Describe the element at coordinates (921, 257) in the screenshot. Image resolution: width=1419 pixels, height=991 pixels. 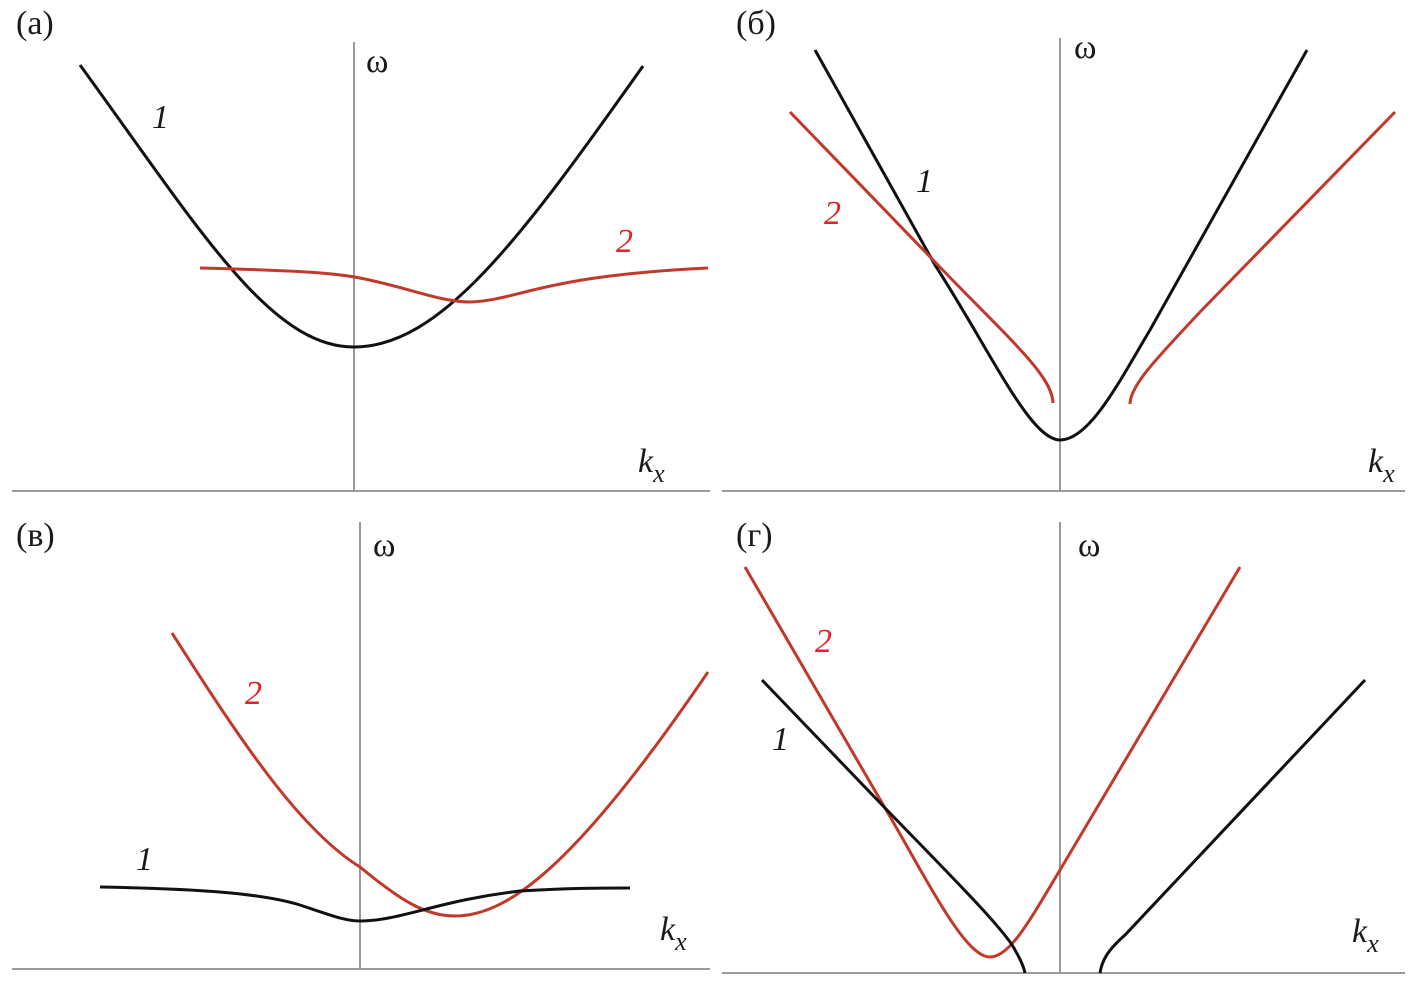
I see `curve-2-left` at that location.